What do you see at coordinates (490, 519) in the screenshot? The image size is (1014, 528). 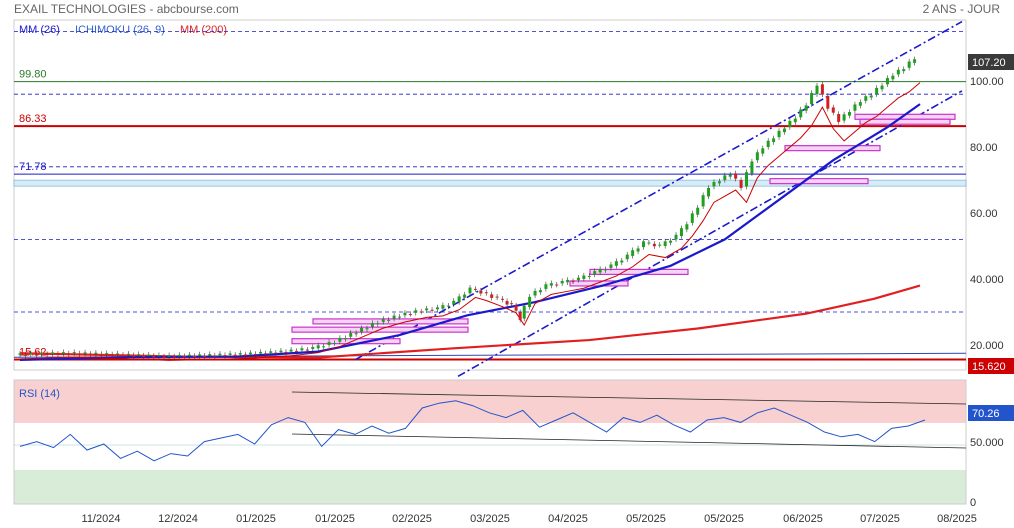 I see `x-tick-label: 03/2025` at bounding box center [490, 519].